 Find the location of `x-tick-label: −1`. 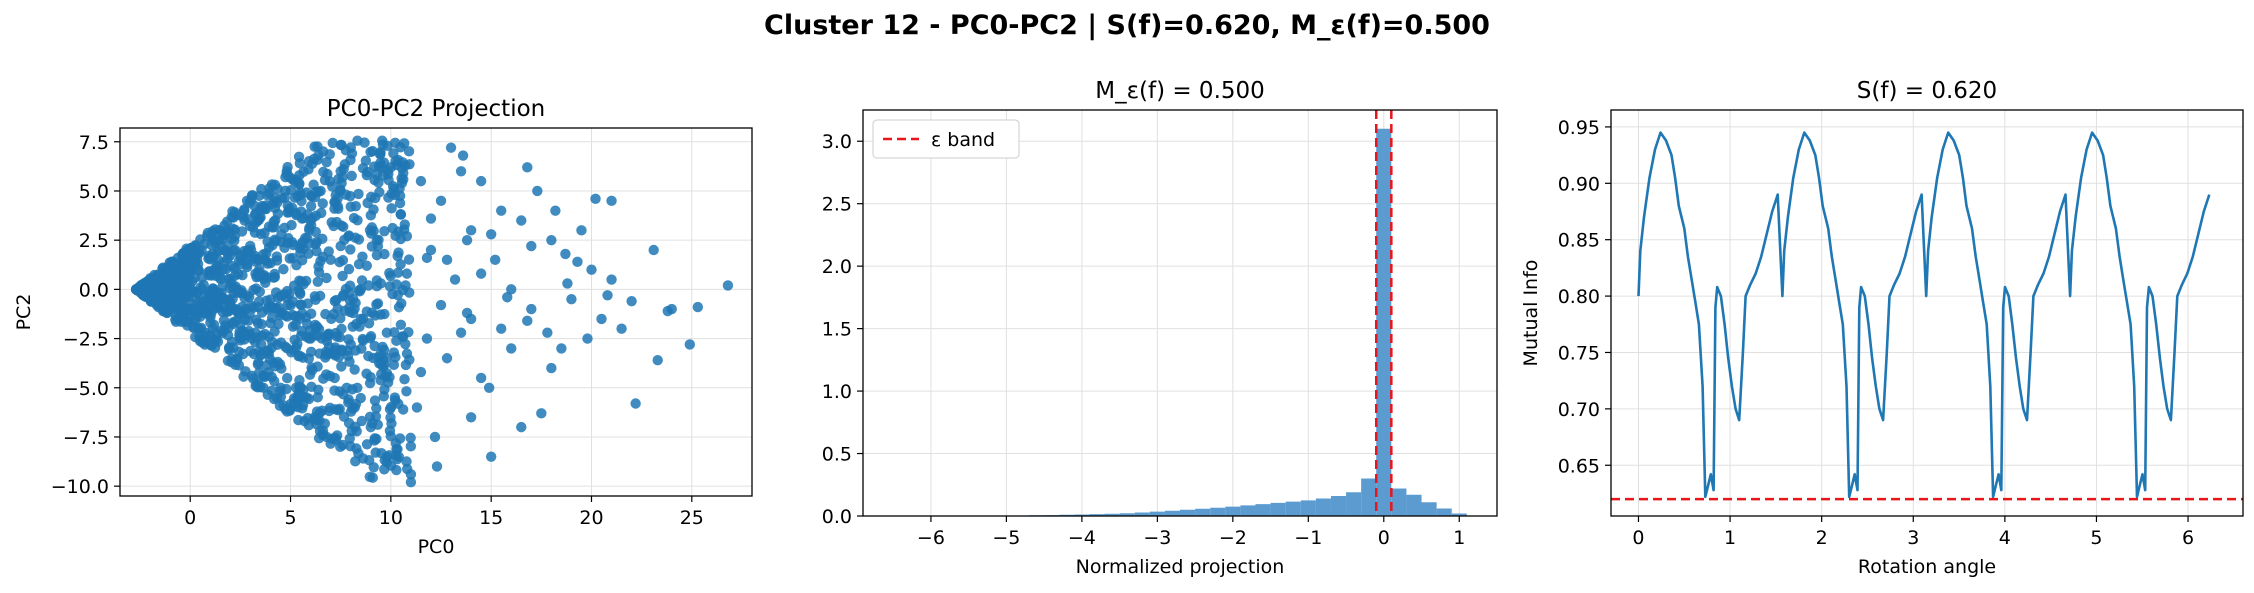

x-tick-label: −1 is located at coordinates (1308, 538).